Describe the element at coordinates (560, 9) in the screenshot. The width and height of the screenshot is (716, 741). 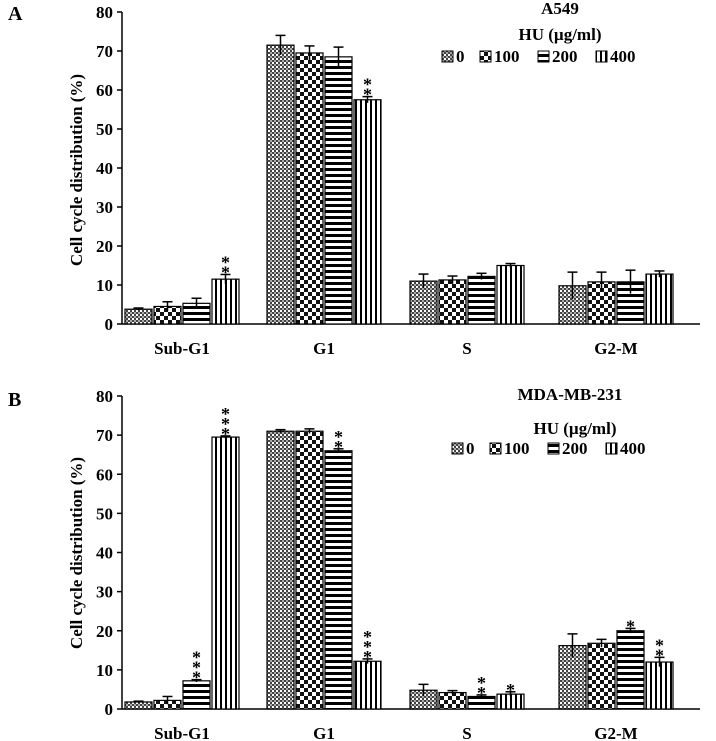
I see `chart-title: A549` at that location.